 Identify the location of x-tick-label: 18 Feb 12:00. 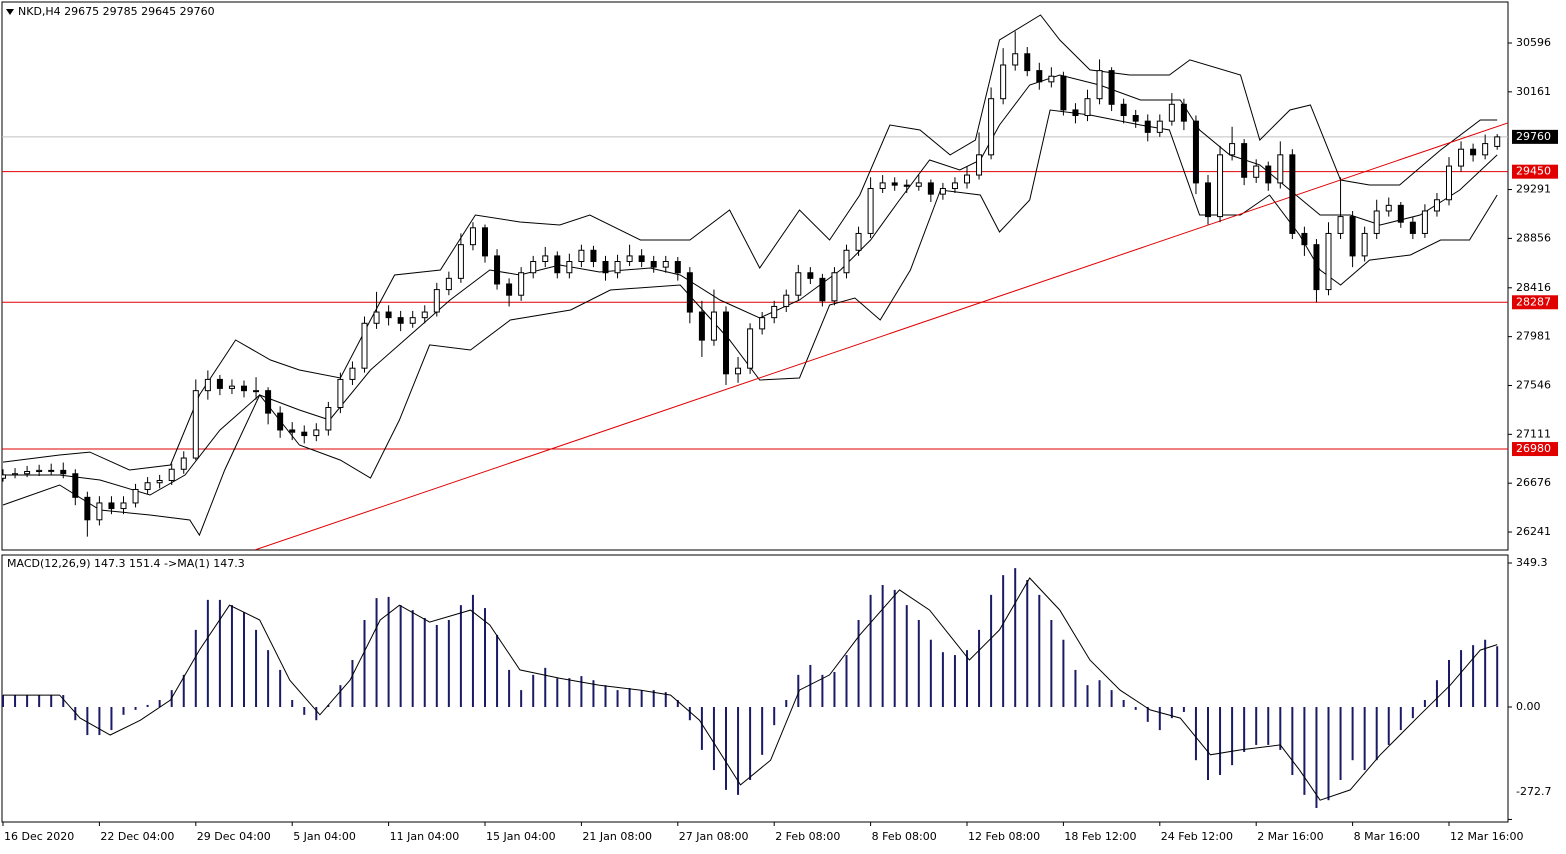
(1100, 836).